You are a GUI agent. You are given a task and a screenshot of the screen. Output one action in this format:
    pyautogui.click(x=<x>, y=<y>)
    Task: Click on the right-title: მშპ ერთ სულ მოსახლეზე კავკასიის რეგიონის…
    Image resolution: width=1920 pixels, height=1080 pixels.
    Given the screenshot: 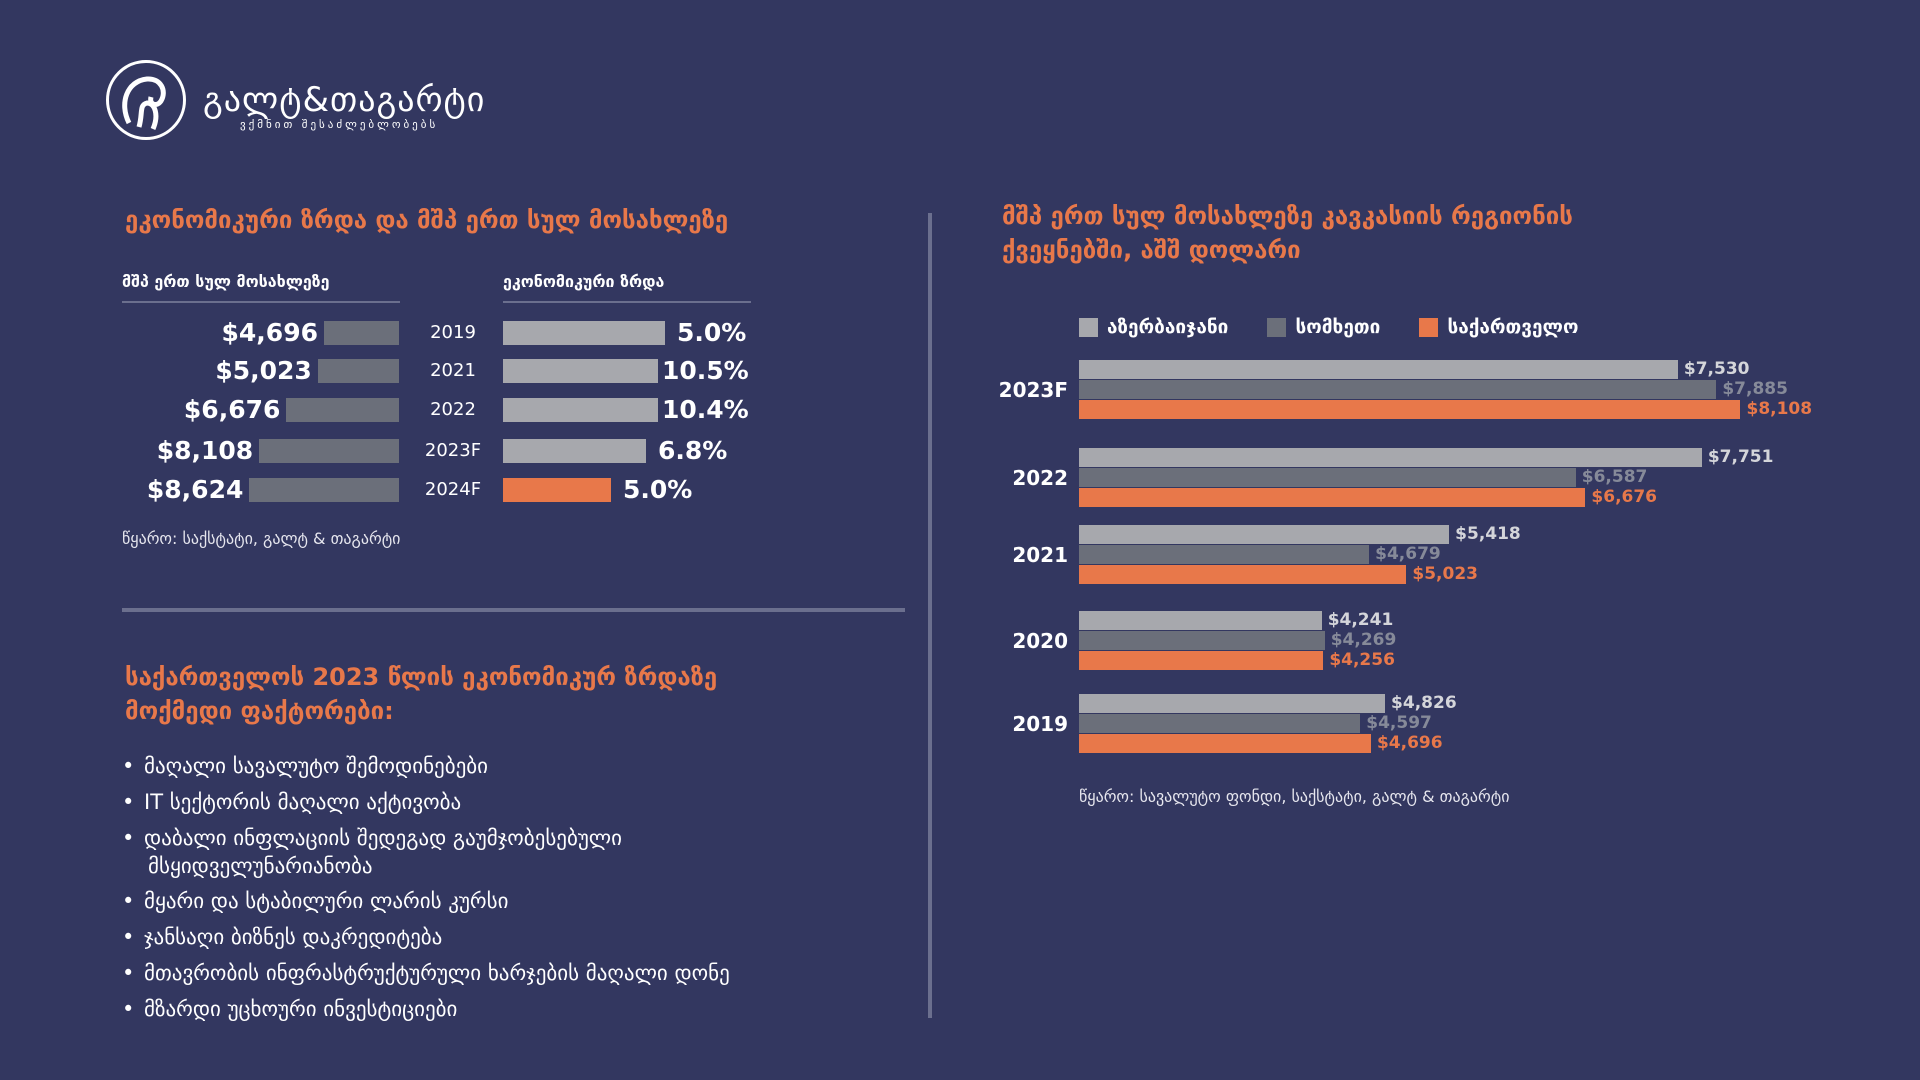 What is the action you would take?
    pyautogui.click(x=1287, y=233)
    